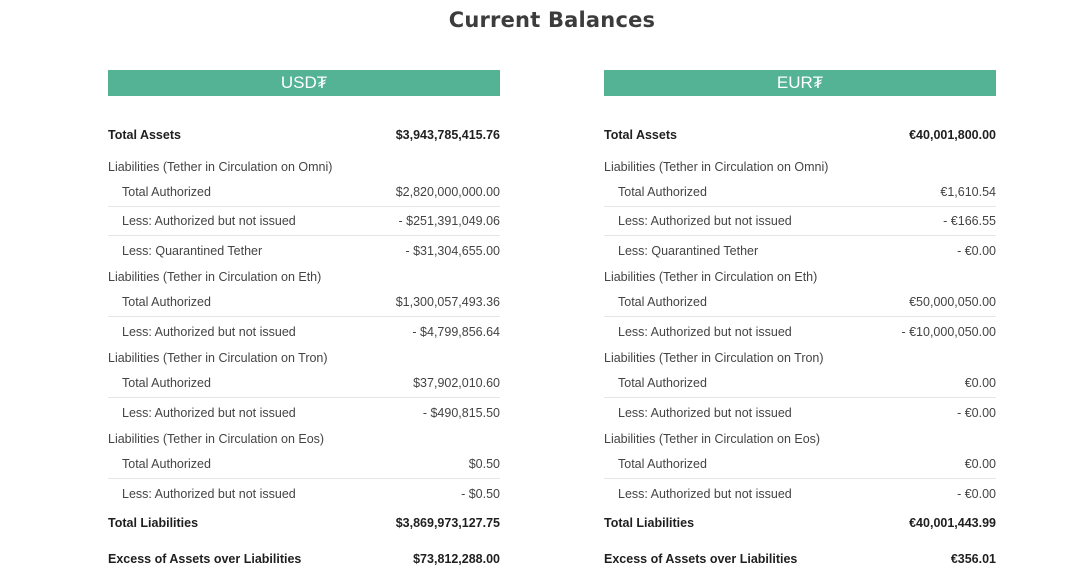 This screenshot has width=1080, height=580. I want to click on page-title: Current Balances, so click(552, 20).